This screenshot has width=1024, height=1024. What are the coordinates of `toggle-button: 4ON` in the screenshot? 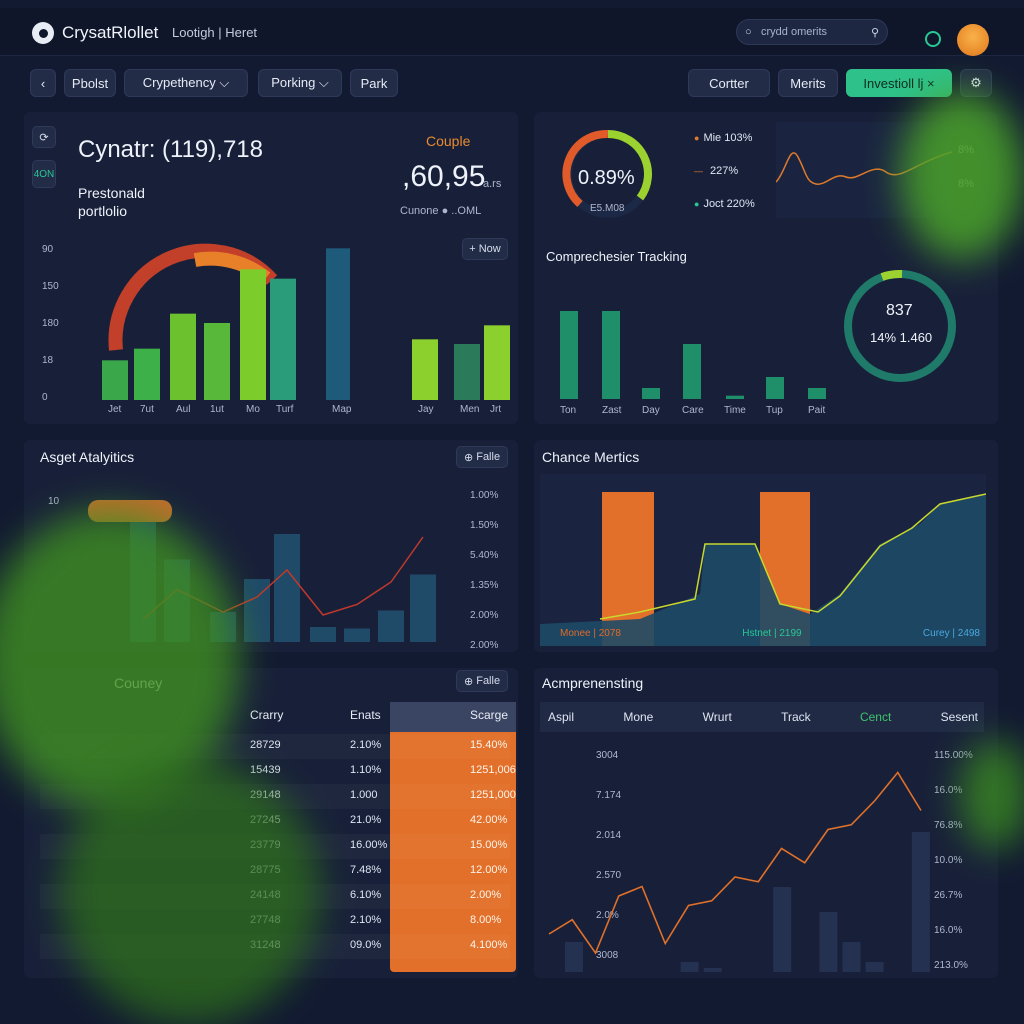 It's located at (44, 174).